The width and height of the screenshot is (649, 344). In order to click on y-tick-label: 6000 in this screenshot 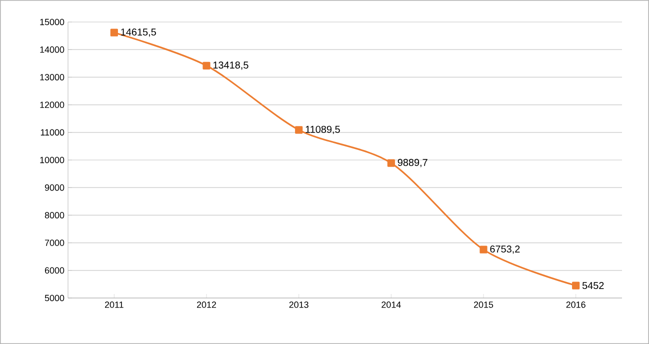, I will do `click(54, 270)`.